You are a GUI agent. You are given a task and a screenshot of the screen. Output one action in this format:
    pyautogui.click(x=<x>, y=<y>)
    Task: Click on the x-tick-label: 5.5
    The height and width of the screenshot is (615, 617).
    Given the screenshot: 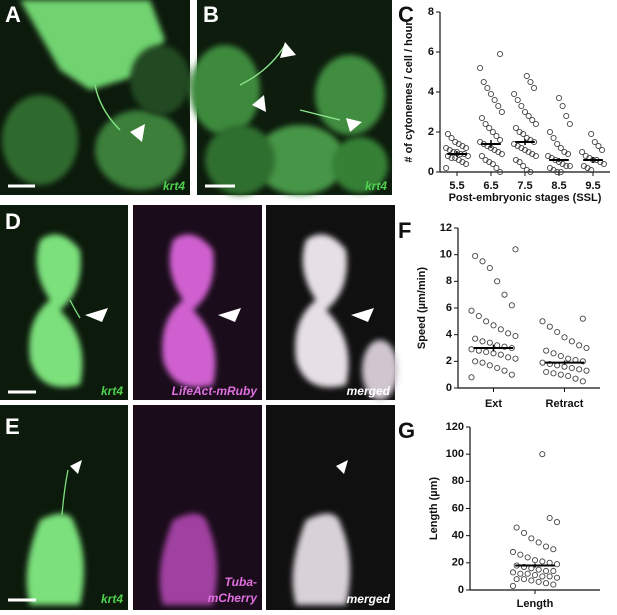 What is the action you would take?
    pyautogui.click(x=456, y=186)
    